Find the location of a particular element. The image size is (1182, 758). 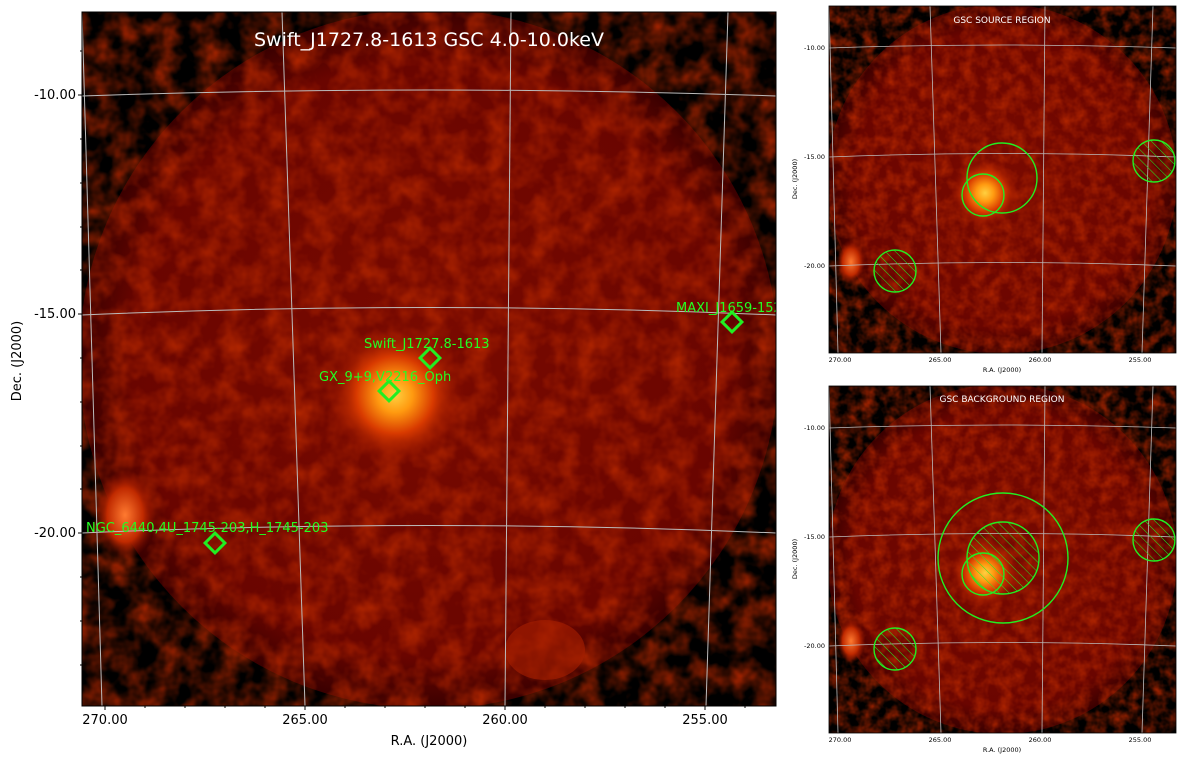

background-frame is located at coordinates (1002, 559).